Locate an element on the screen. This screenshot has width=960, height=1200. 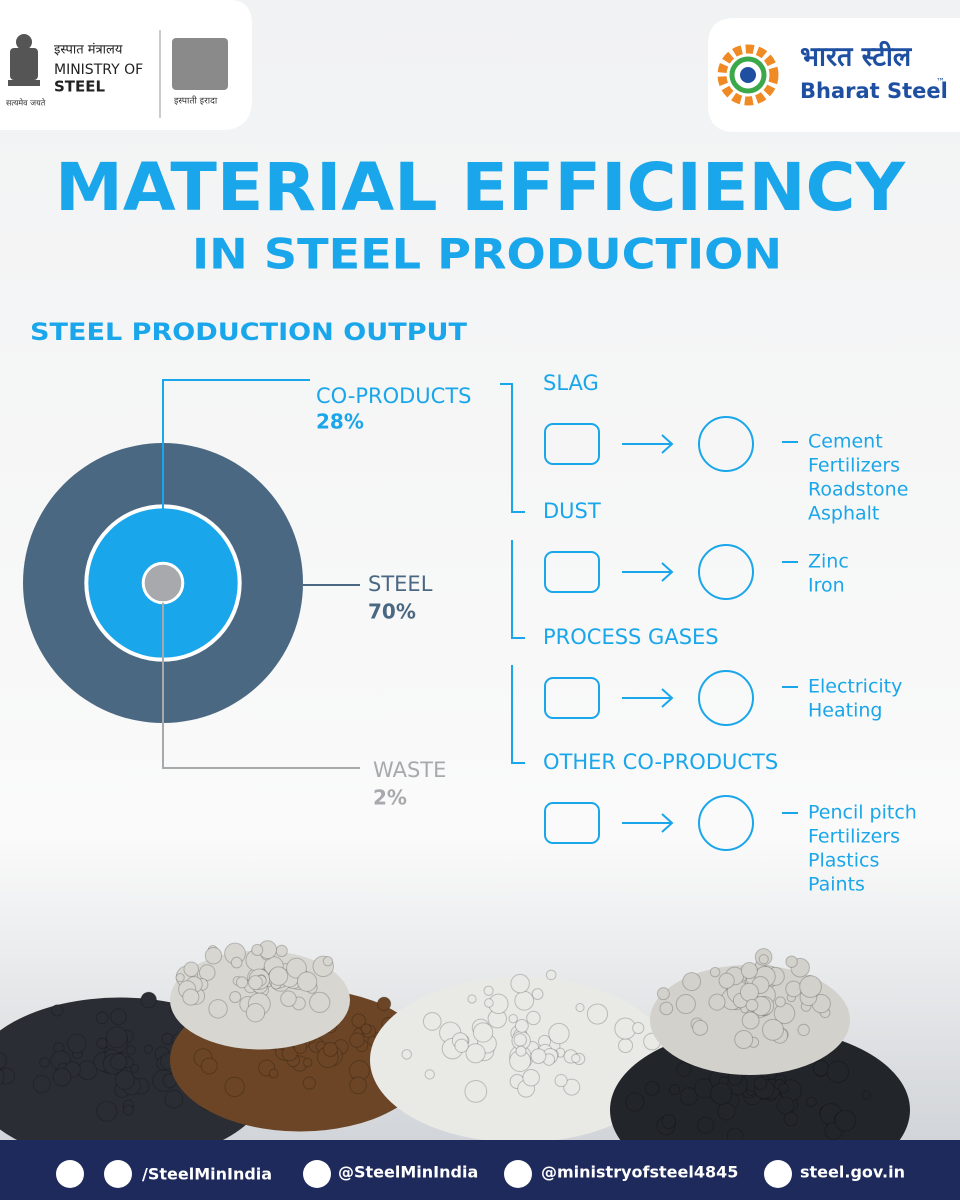
output: Zinc is located at coordinates (828, 562).